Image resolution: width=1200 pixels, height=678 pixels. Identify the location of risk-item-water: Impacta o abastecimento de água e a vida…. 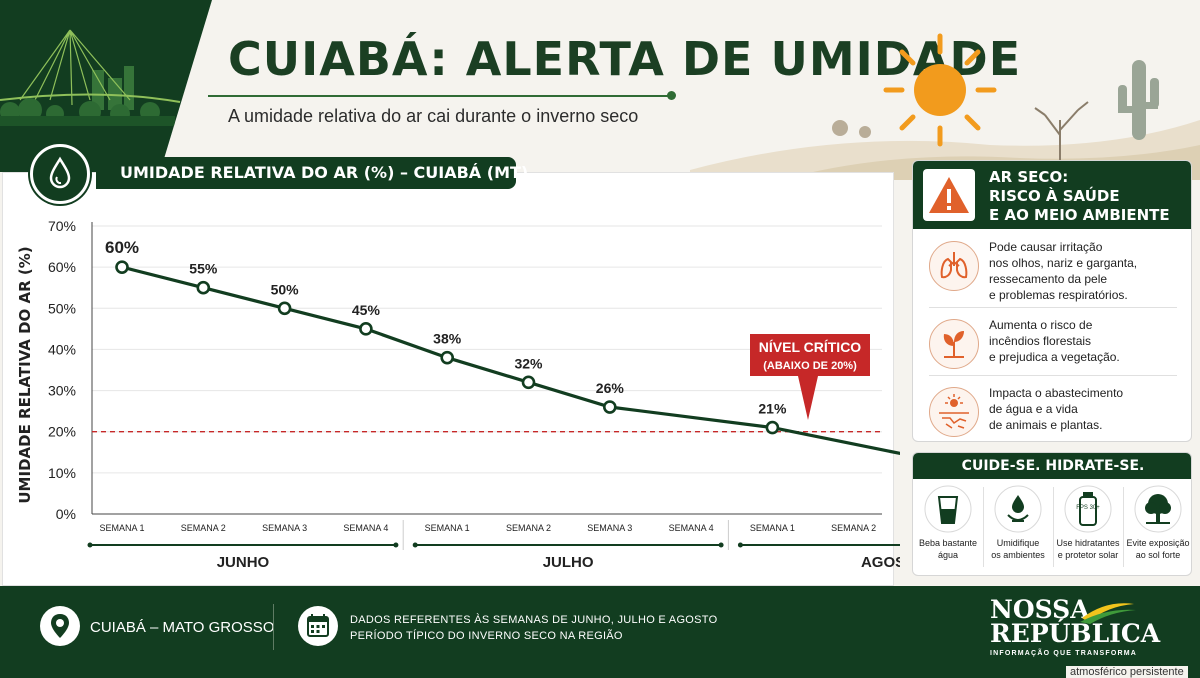
(1052, 411).